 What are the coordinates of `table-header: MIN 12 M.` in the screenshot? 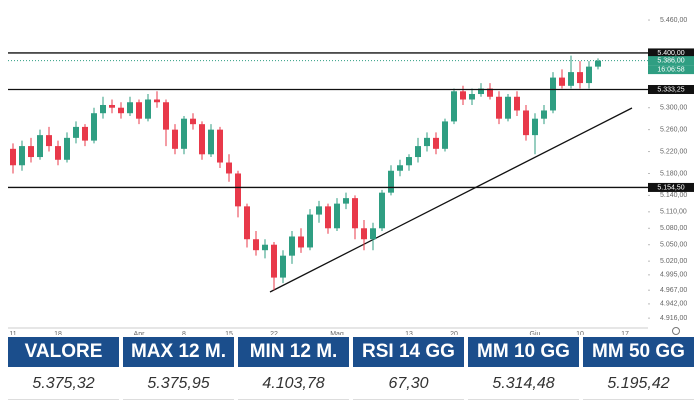 It's located at (293, 352).